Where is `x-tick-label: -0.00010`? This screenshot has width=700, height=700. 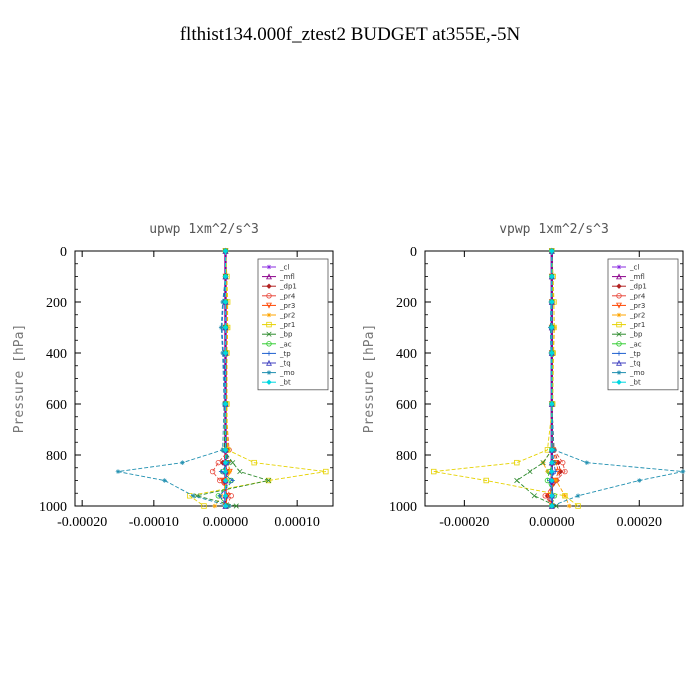 x-tick-label: -0.00010 is located at coordinates (154, 522).